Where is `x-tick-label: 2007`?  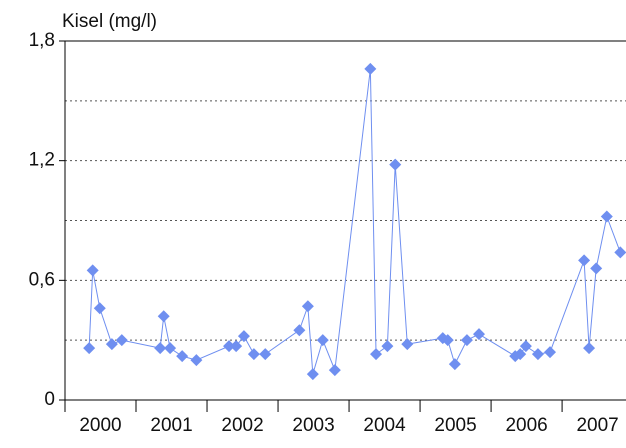
x-tick-label: 2007 is located at coordinates (597, 425).